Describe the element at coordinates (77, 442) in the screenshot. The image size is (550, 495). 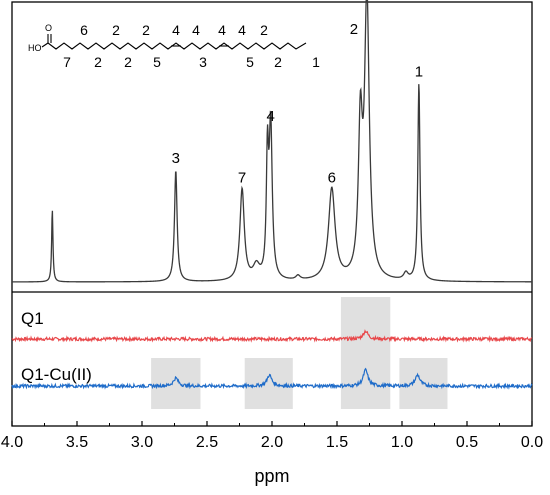
I see `x-tick-label: 3.5` at that location.